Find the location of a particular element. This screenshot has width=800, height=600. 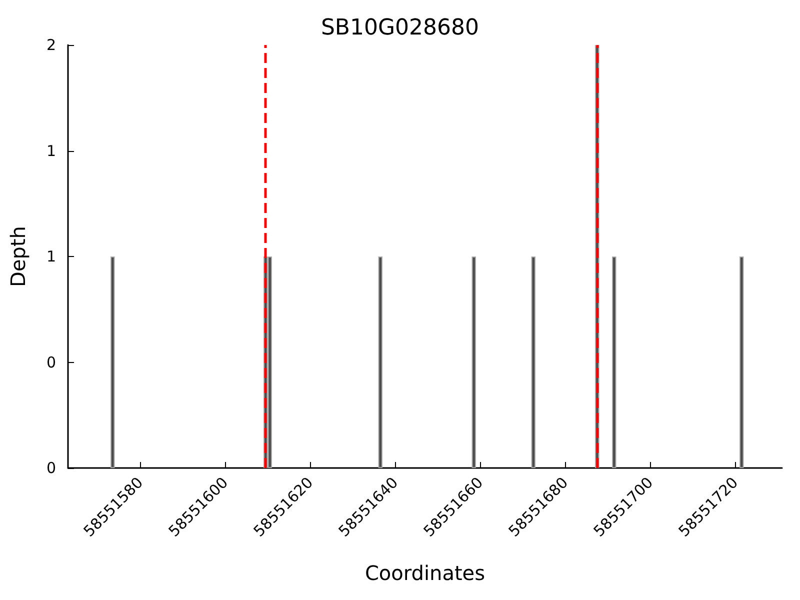

y-tick-label: 2 is located at coordinates (51, 45).